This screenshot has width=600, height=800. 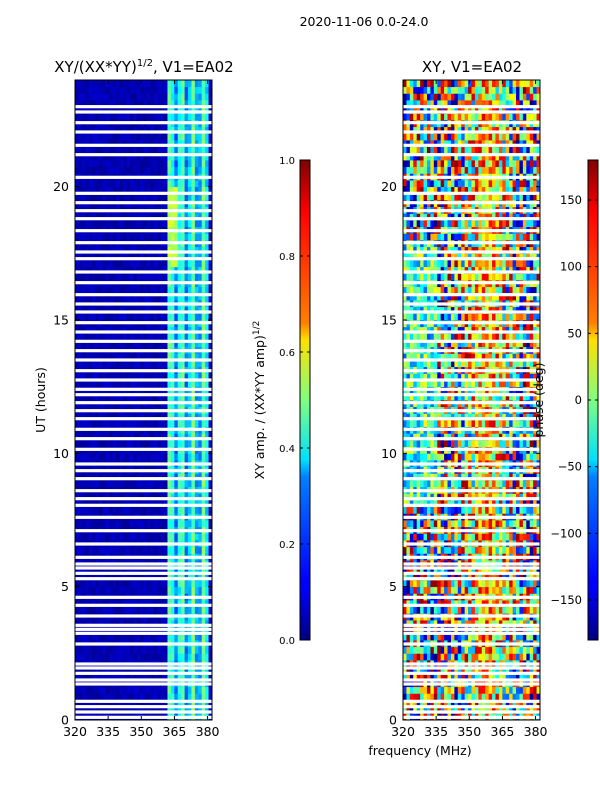 What do you see at coordinates (108, 731) in the screenshot?
I see `x-tick-label: 335` at bounding box center [108, 731].